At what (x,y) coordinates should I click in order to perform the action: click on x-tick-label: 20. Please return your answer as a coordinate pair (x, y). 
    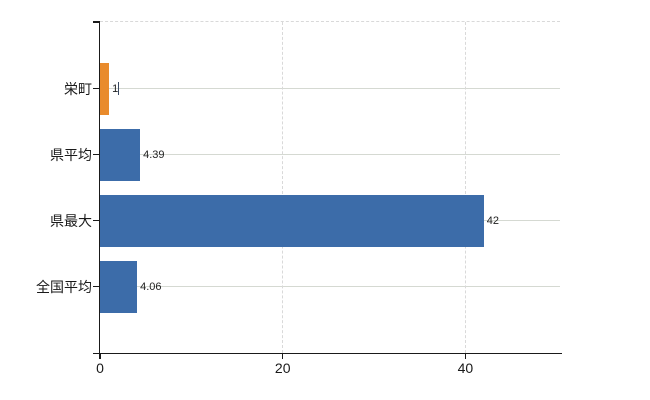
    Looking at the image, I should click on (282, 368).